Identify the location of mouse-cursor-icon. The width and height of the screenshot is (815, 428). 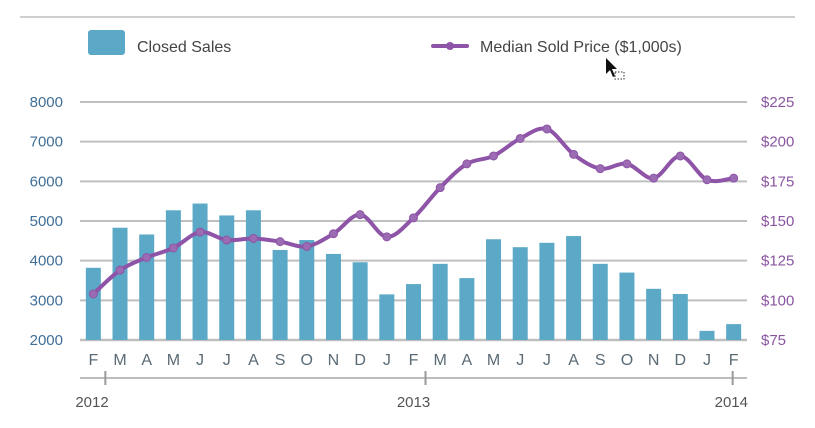
(615, 69).